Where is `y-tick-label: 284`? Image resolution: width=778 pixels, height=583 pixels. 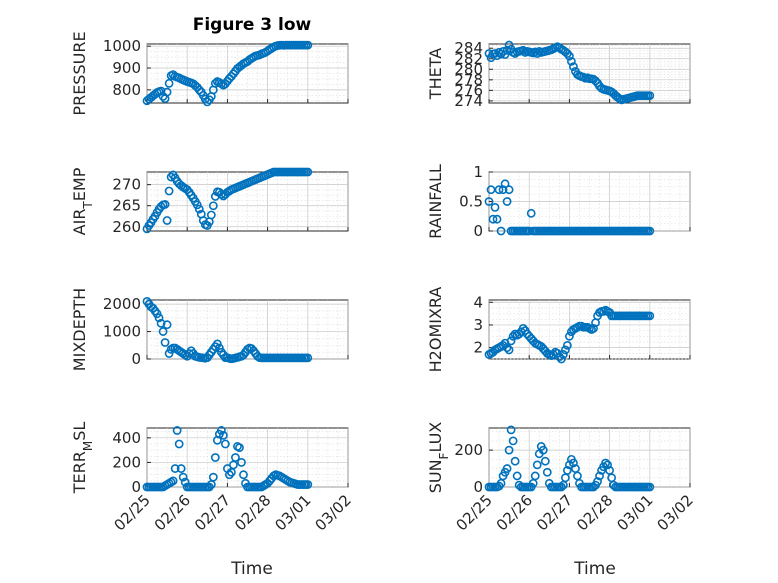 y-tick-label: 284 is located at coordinates (468, 48).